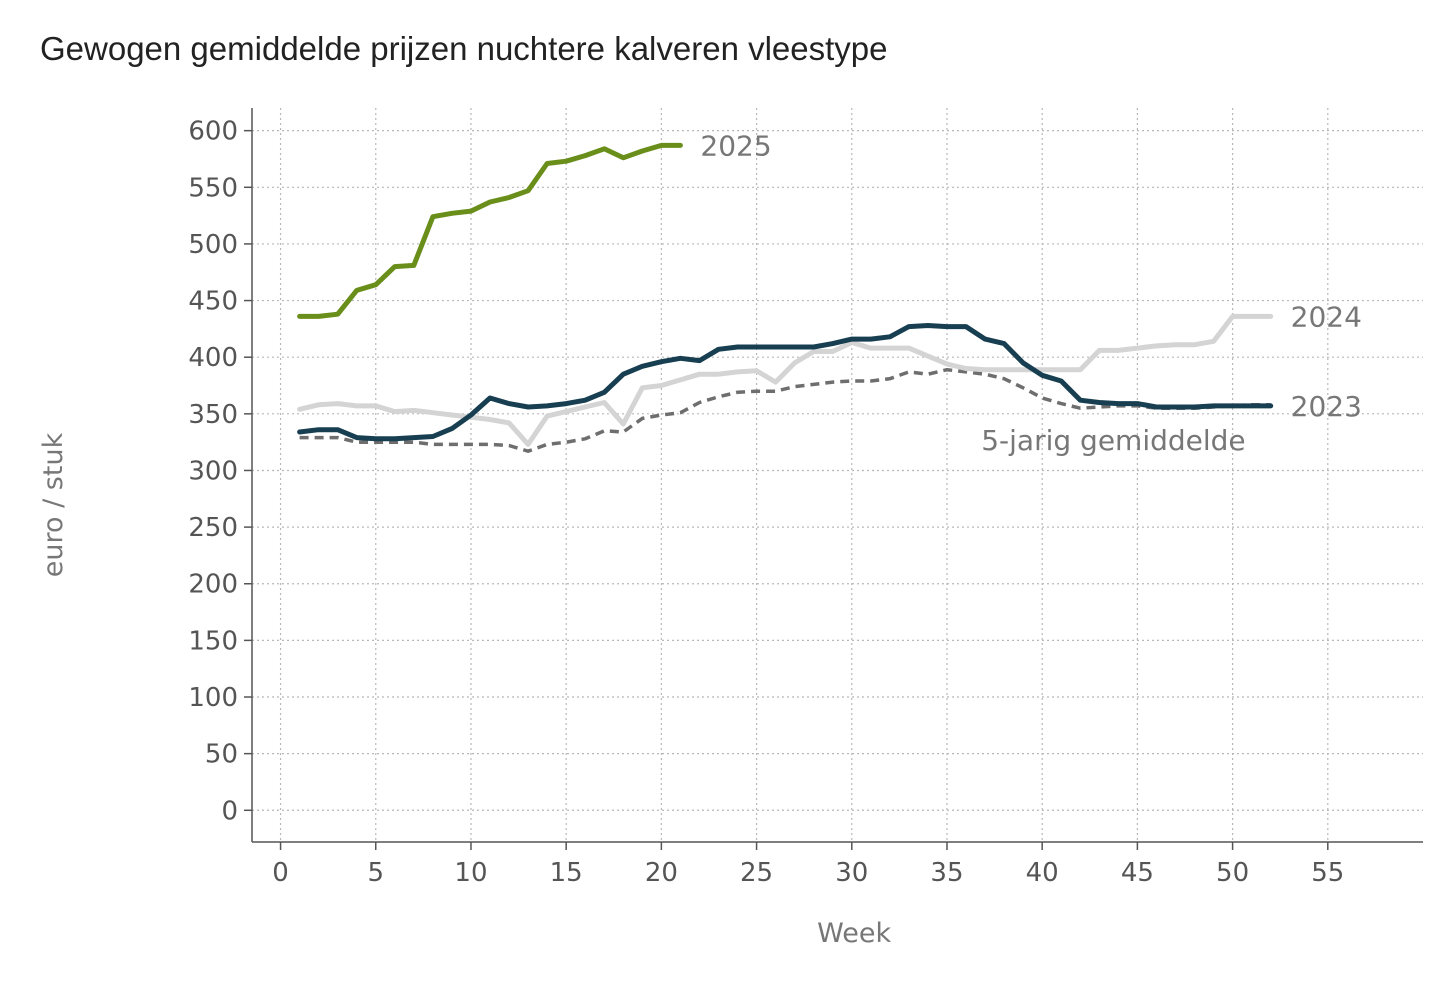 The image size is (1456, 994). Describe the element at coordinates (735, 145) in the screenshot. I see `series-label-2025: 2025` at that location.